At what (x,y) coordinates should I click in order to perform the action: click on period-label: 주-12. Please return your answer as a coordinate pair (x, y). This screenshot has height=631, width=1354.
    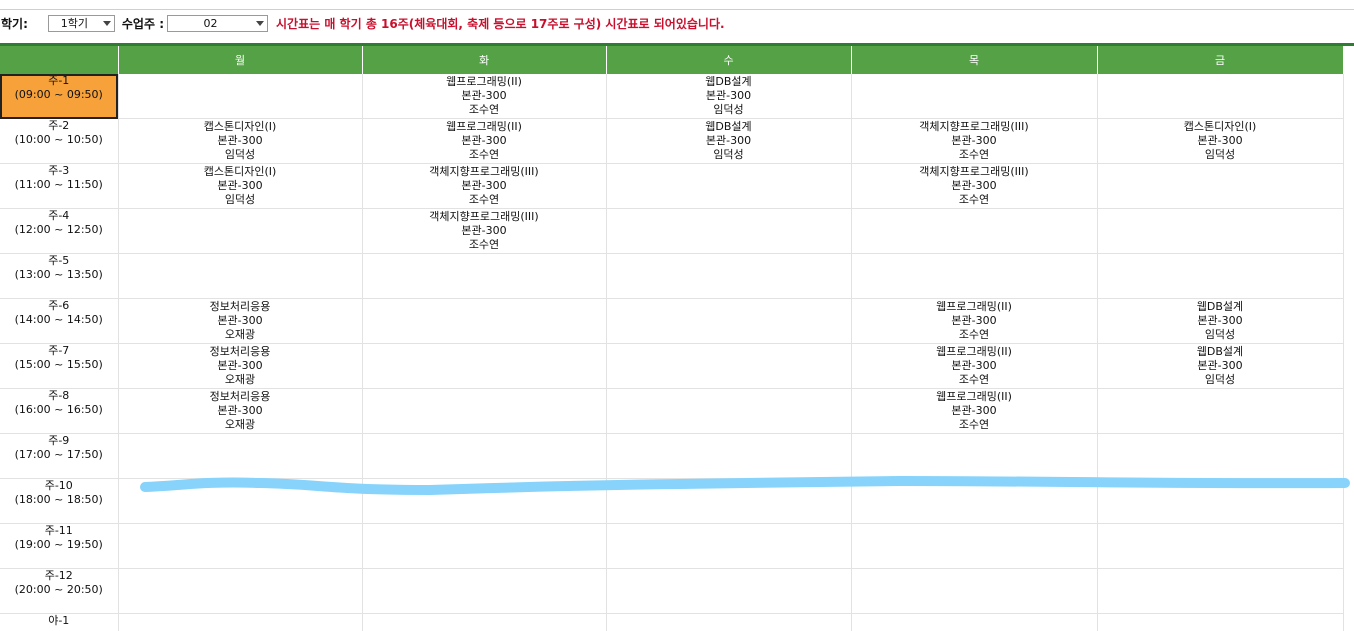
    Looking at the image, I should click on (59, 576).